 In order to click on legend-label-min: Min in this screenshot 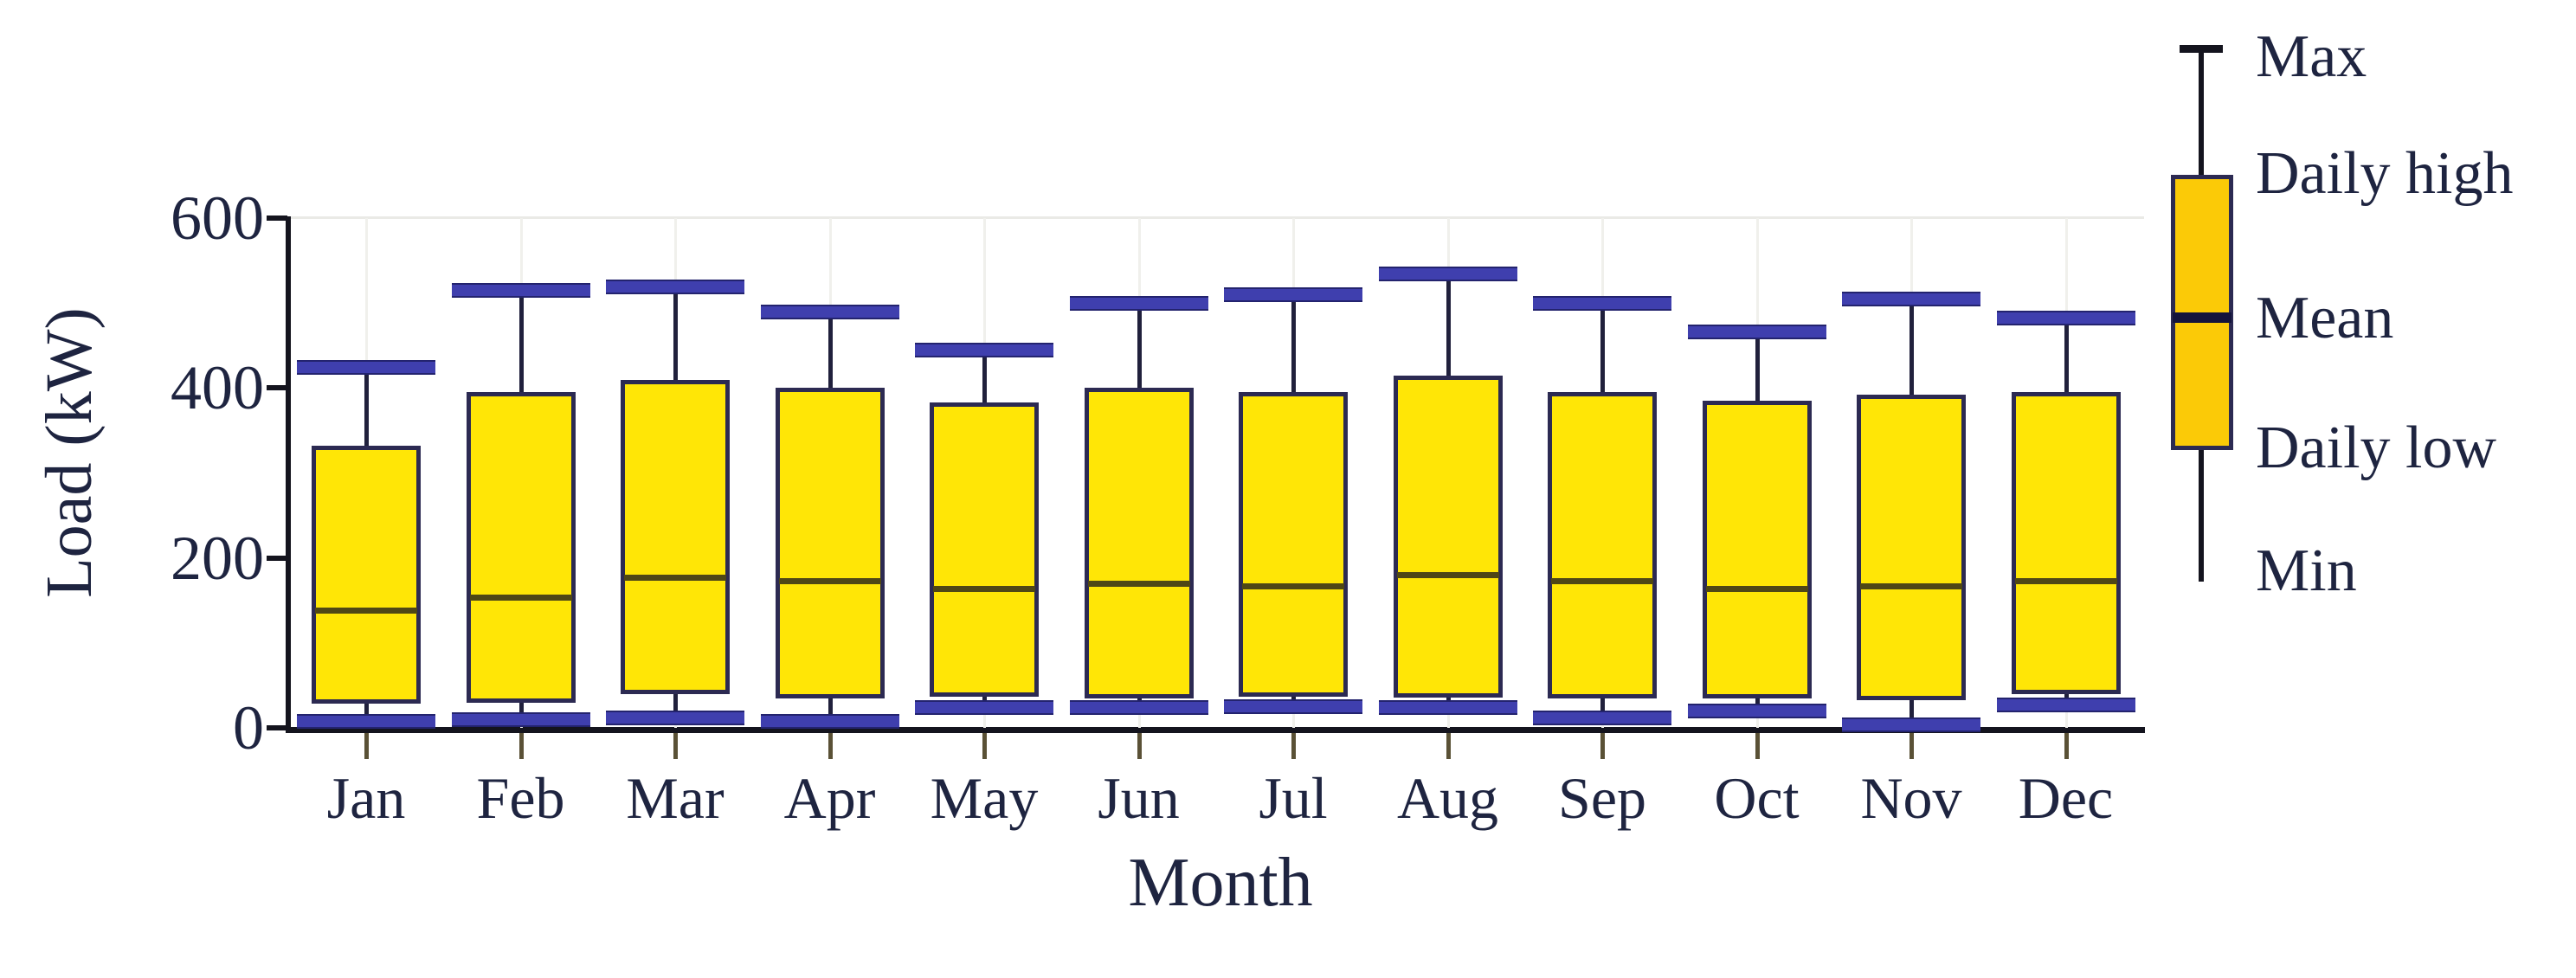, I will do `click(2306, 570)`.